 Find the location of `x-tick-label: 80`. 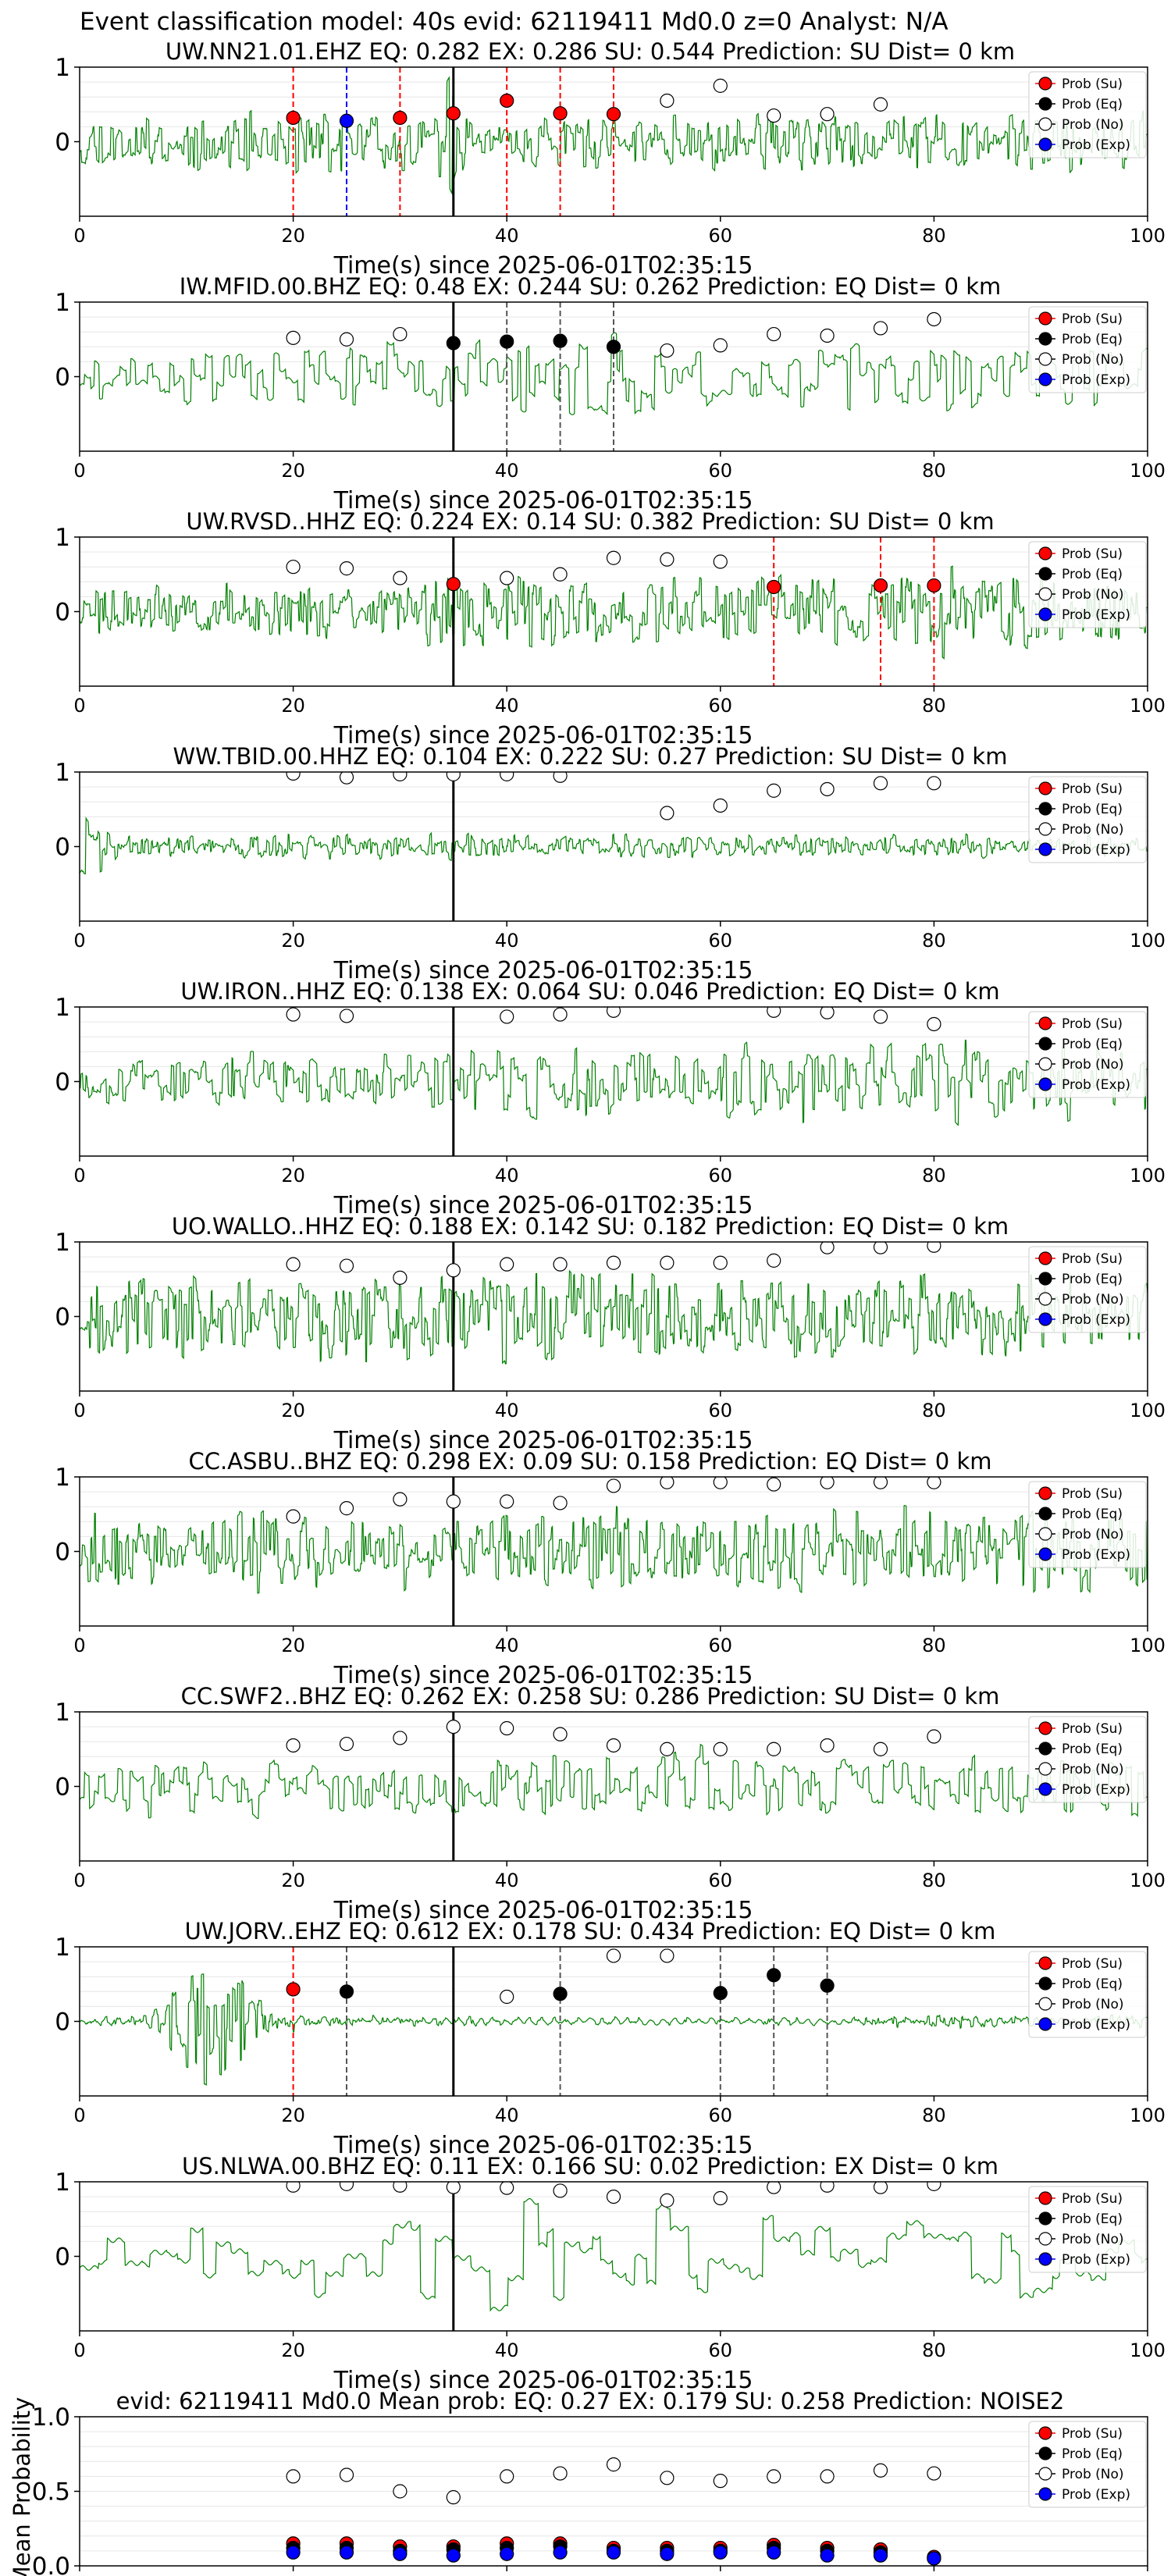

x-tick-label: 80 is located at coordinates (934, 471).